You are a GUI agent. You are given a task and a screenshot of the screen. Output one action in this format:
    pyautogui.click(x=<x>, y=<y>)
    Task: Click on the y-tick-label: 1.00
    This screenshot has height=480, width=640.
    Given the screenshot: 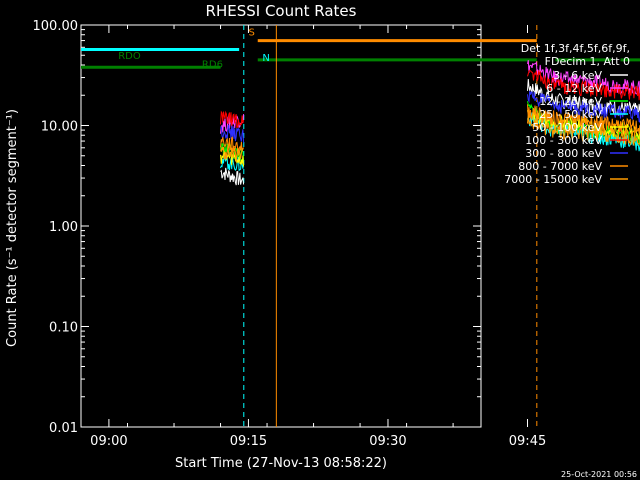 What is the action you would take?
    pyautogui.click(x=63, y=227)
    